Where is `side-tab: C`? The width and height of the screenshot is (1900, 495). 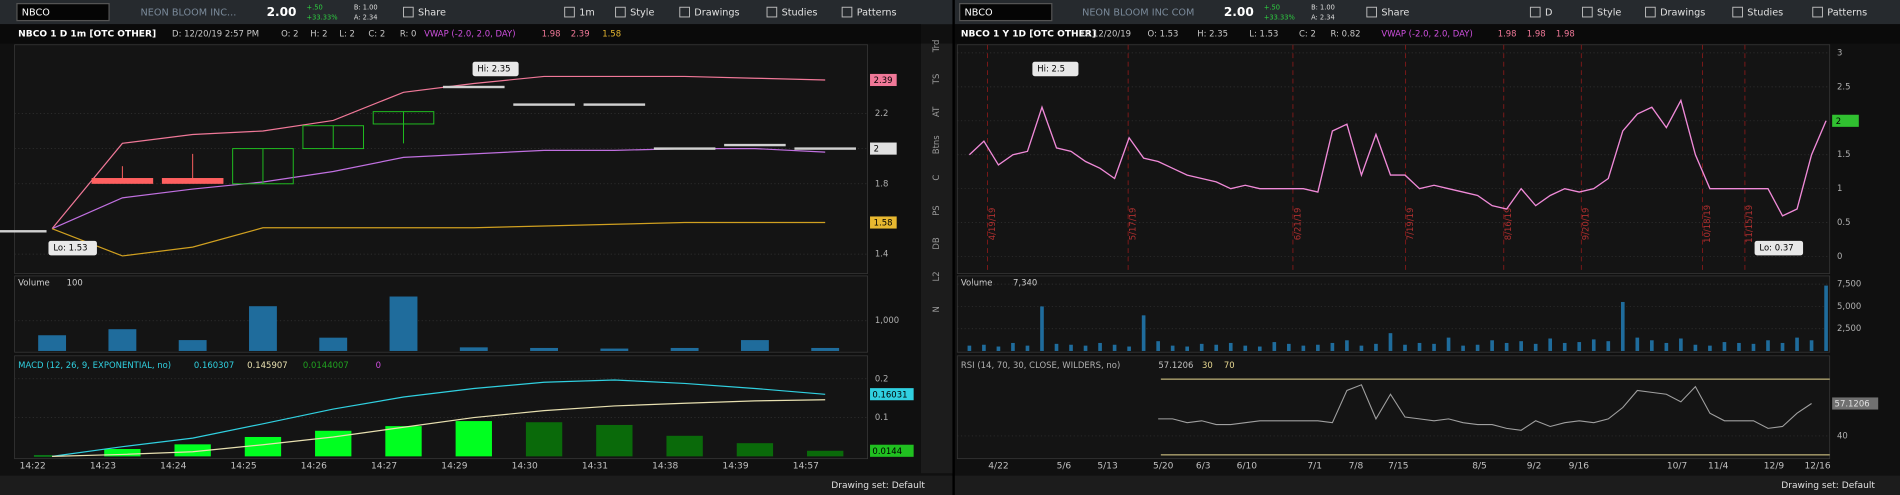 side-tab: C is located at coordinates (936, 178).